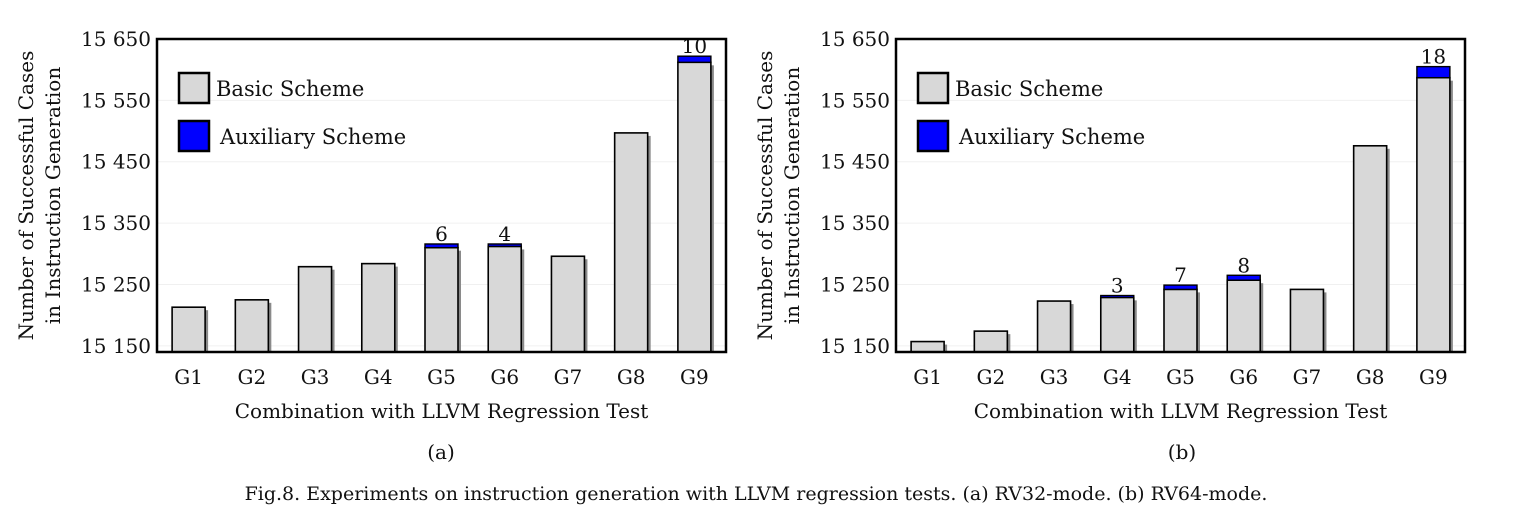 This screenshot has width=1513, height=517. I want to click on bar-auxiliary-g4, so click(1117, 296).